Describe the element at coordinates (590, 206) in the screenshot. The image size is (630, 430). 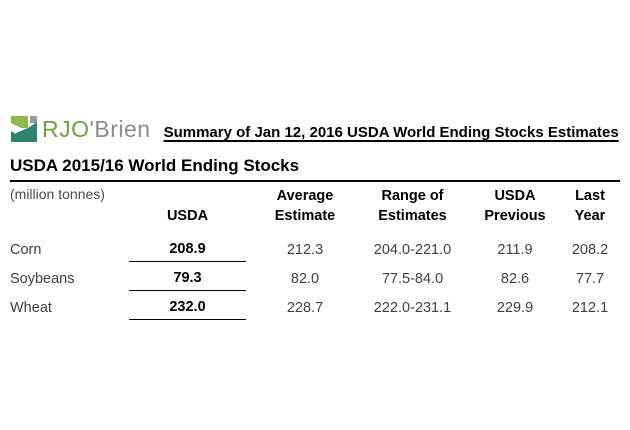
I see `column-header-last-year: Last Year` at that location.